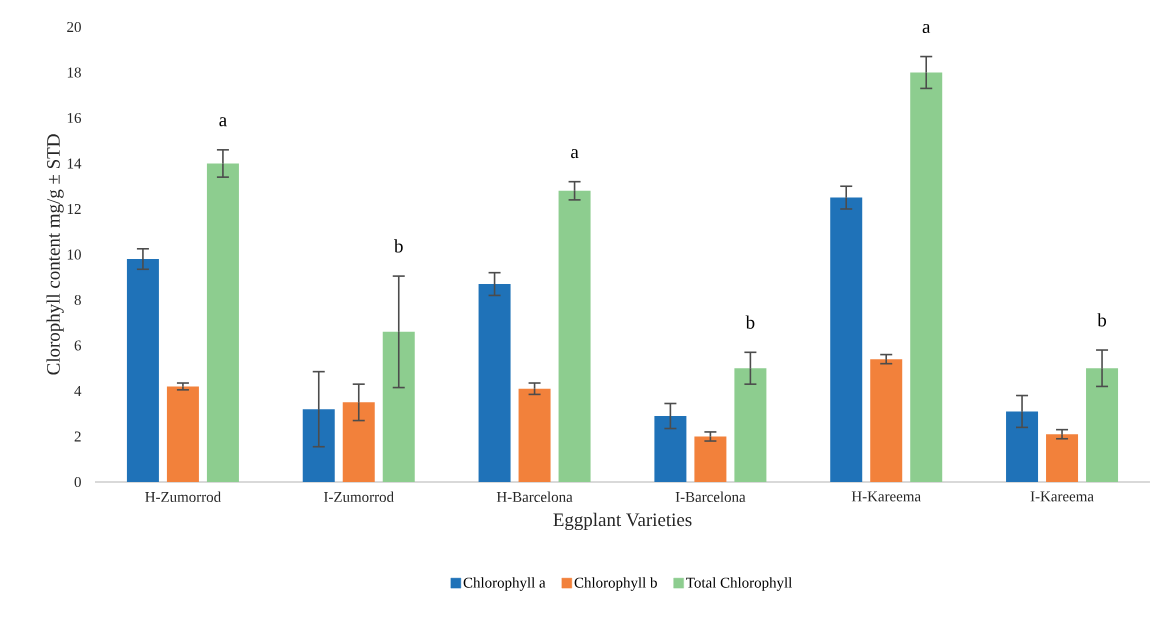 The height and width of the screenshot is (619, 1157). What do you see at coordinates (74, 27) in the screenshot?
I see `y-tick-label: 20` at bounding box center [74, 27].